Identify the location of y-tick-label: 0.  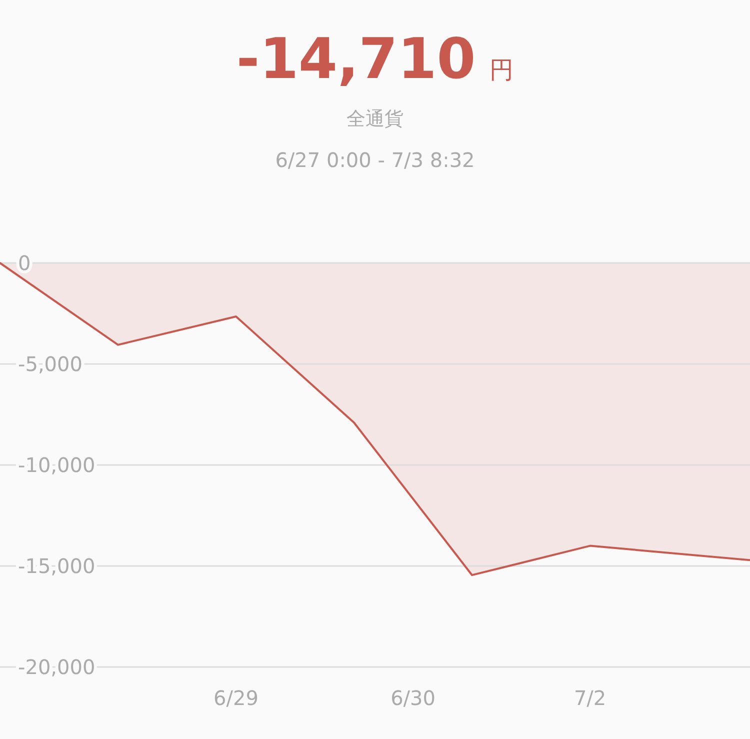
(24, 263).